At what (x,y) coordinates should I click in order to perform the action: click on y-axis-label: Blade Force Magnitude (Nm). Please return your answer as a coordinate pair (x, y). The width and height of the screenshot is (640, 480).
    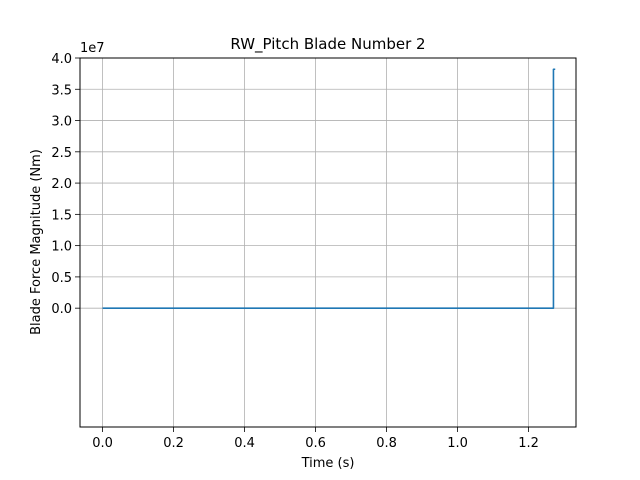
    Looking at the image, I should click on (36, 242).